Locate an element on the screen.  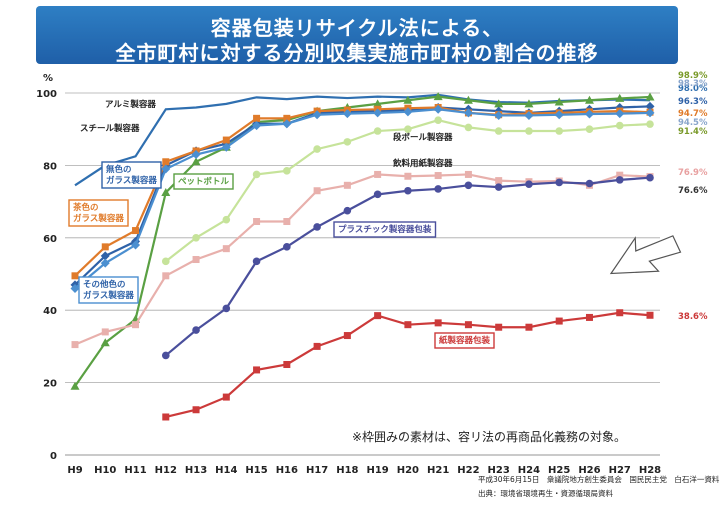
chart-title-line2: 全市町村に対する分別収集実施市町村の割合の推移 is located at coordinates (357, 53).